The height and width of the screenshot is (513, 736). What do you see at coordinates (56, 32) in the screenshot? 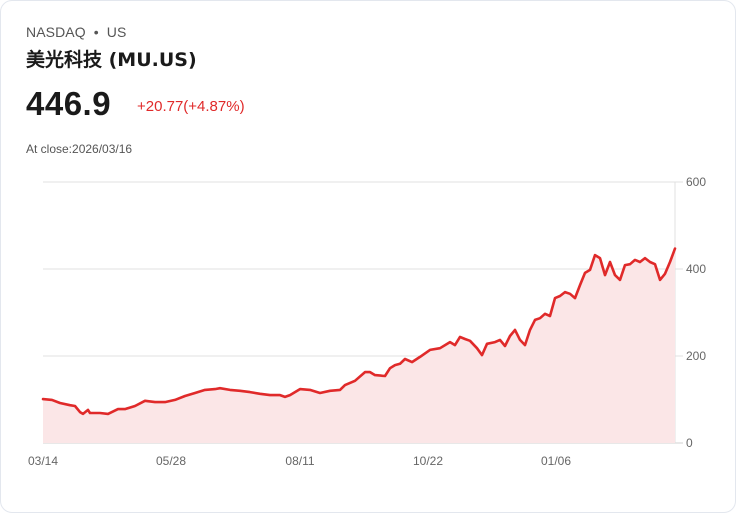
I see `exchange-name: NASDAQ` at bounding box center [56, 32].